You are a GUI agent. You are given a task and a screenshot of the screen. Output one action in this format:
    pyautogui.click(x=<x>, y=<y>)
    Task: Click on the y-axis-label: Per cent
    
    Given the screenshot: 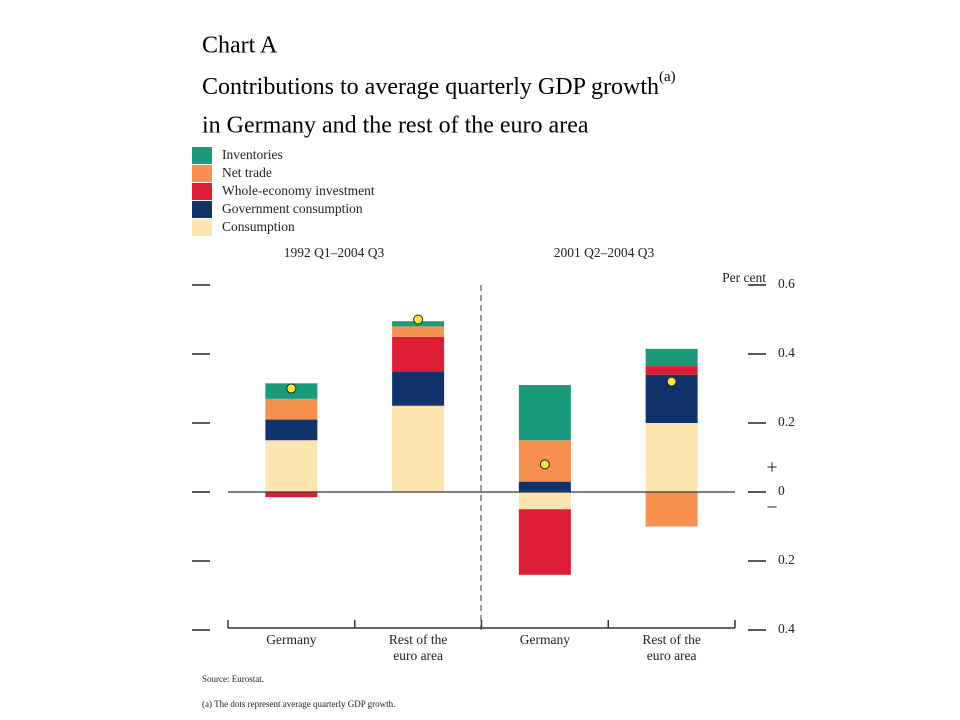 What is the action you would take?
    pyautogui.click(x=744, y=277)
    